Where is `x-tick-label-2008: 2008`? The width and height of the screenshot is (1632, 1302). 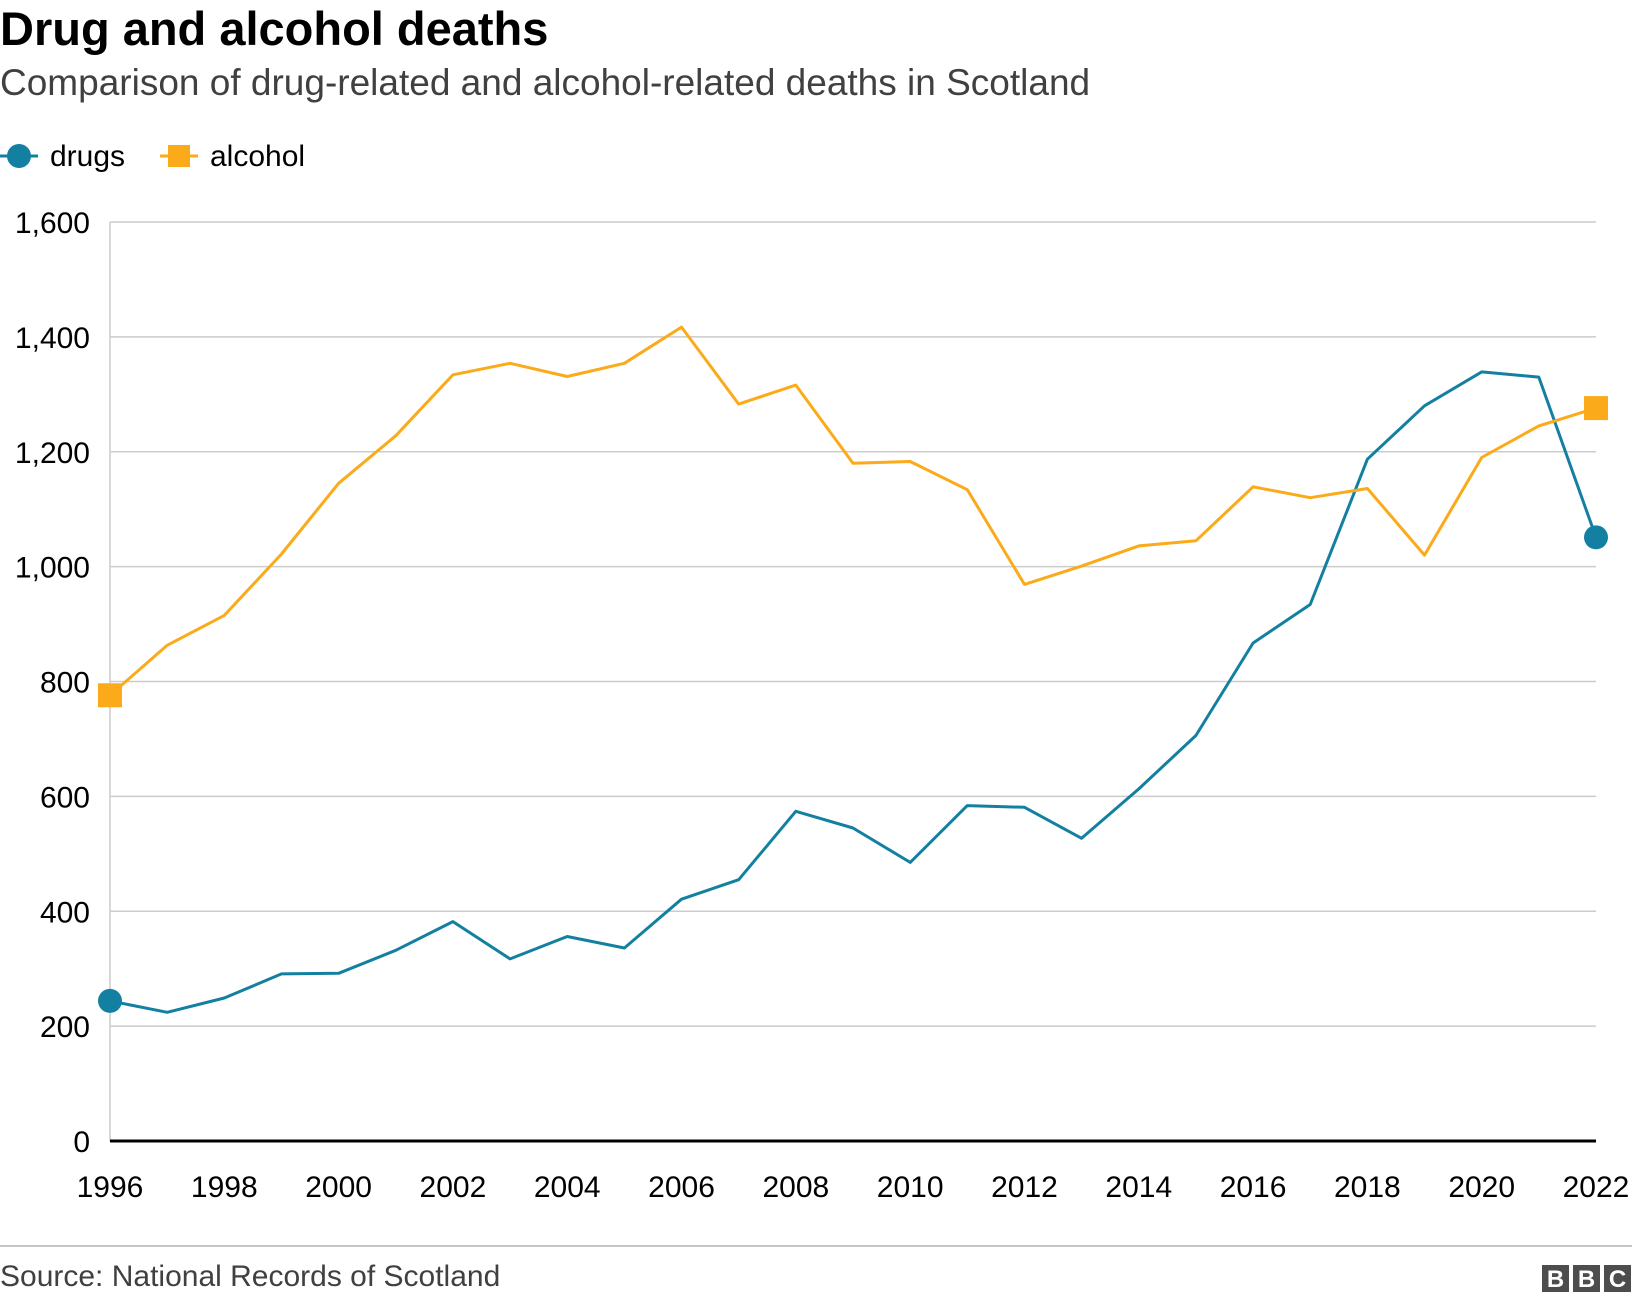
x-tick-label-2008: 2008 is located at coordinates (795, 1187).